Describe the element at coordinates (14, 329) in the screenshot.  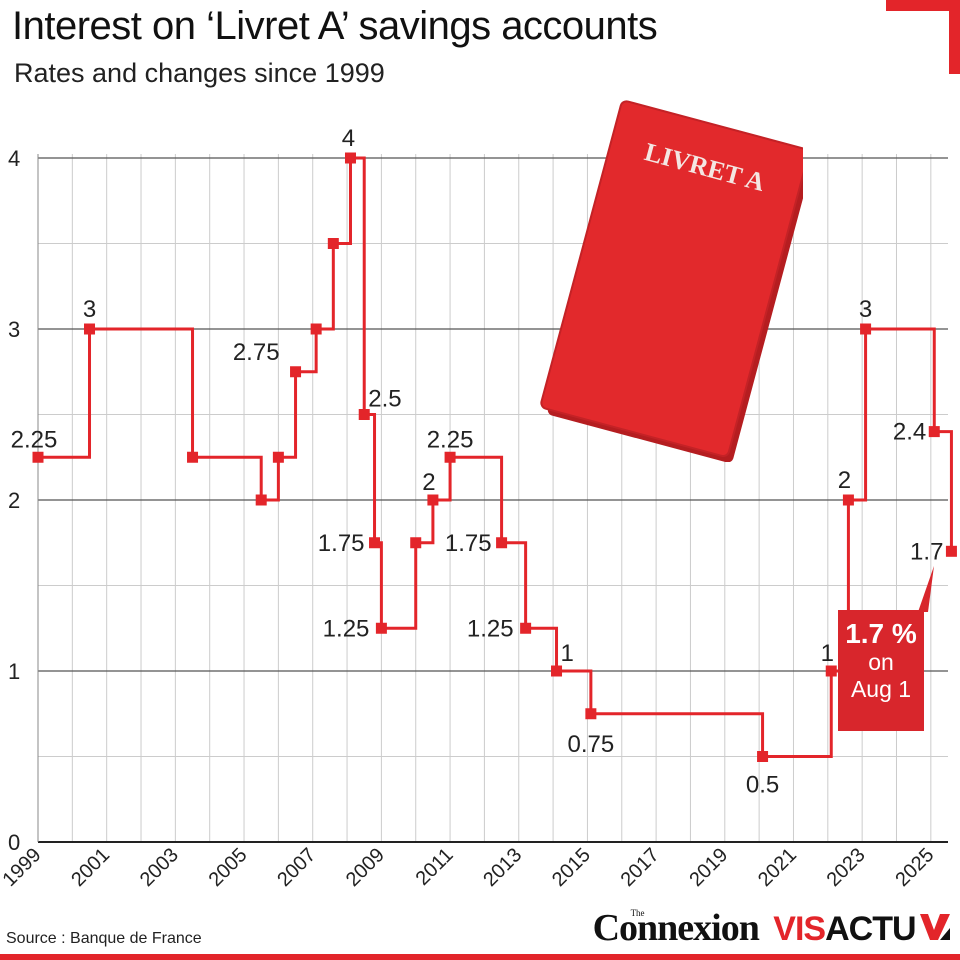
I see `y-tick-label: 3` at that location.